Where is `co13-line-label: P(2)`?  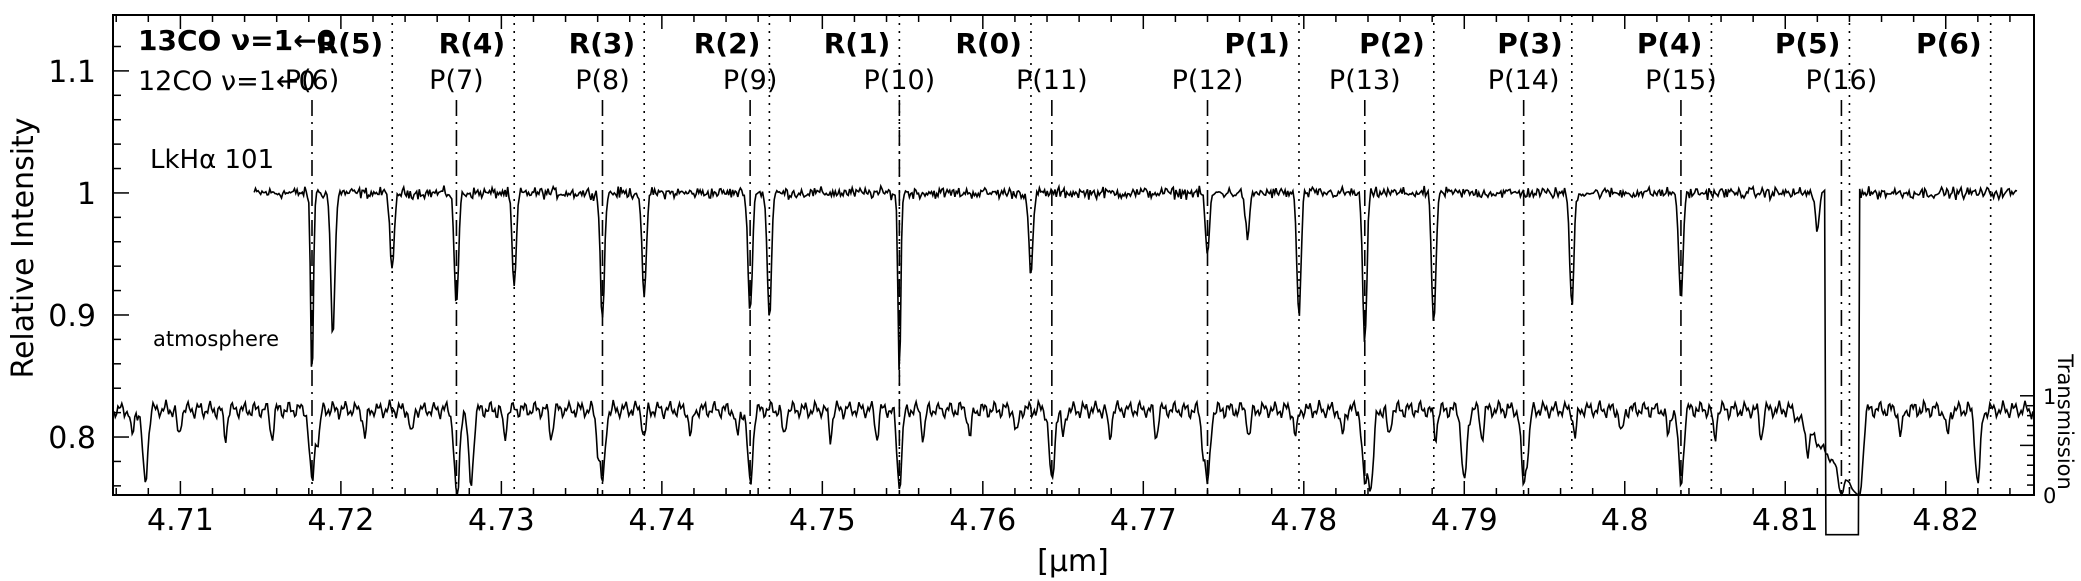 co13-line-label: P(2) is located at coordinates (1392, 43).